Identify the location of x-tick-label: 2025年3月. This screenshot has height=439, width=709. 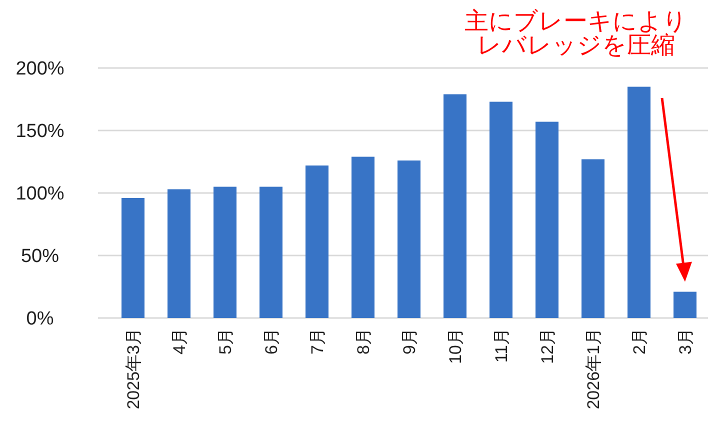
(133, 369).